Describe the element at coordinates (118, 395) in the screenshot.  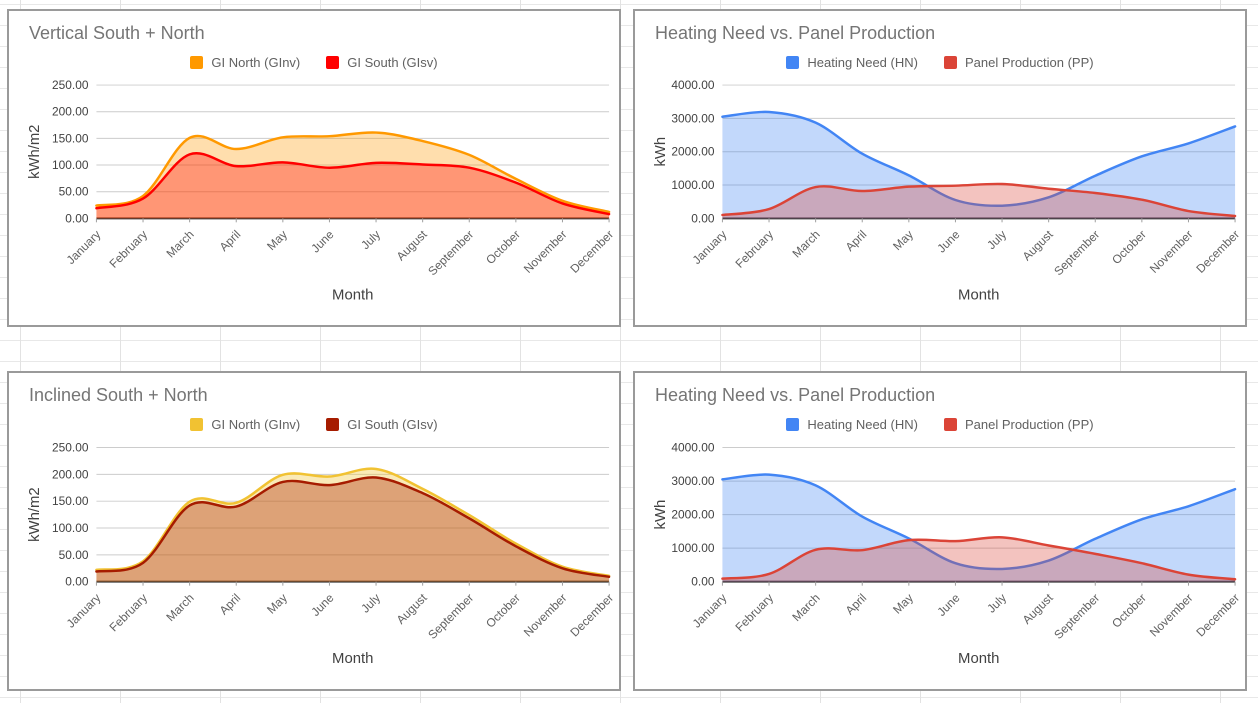
I see `chart-title: Inclined South + North` at that location.